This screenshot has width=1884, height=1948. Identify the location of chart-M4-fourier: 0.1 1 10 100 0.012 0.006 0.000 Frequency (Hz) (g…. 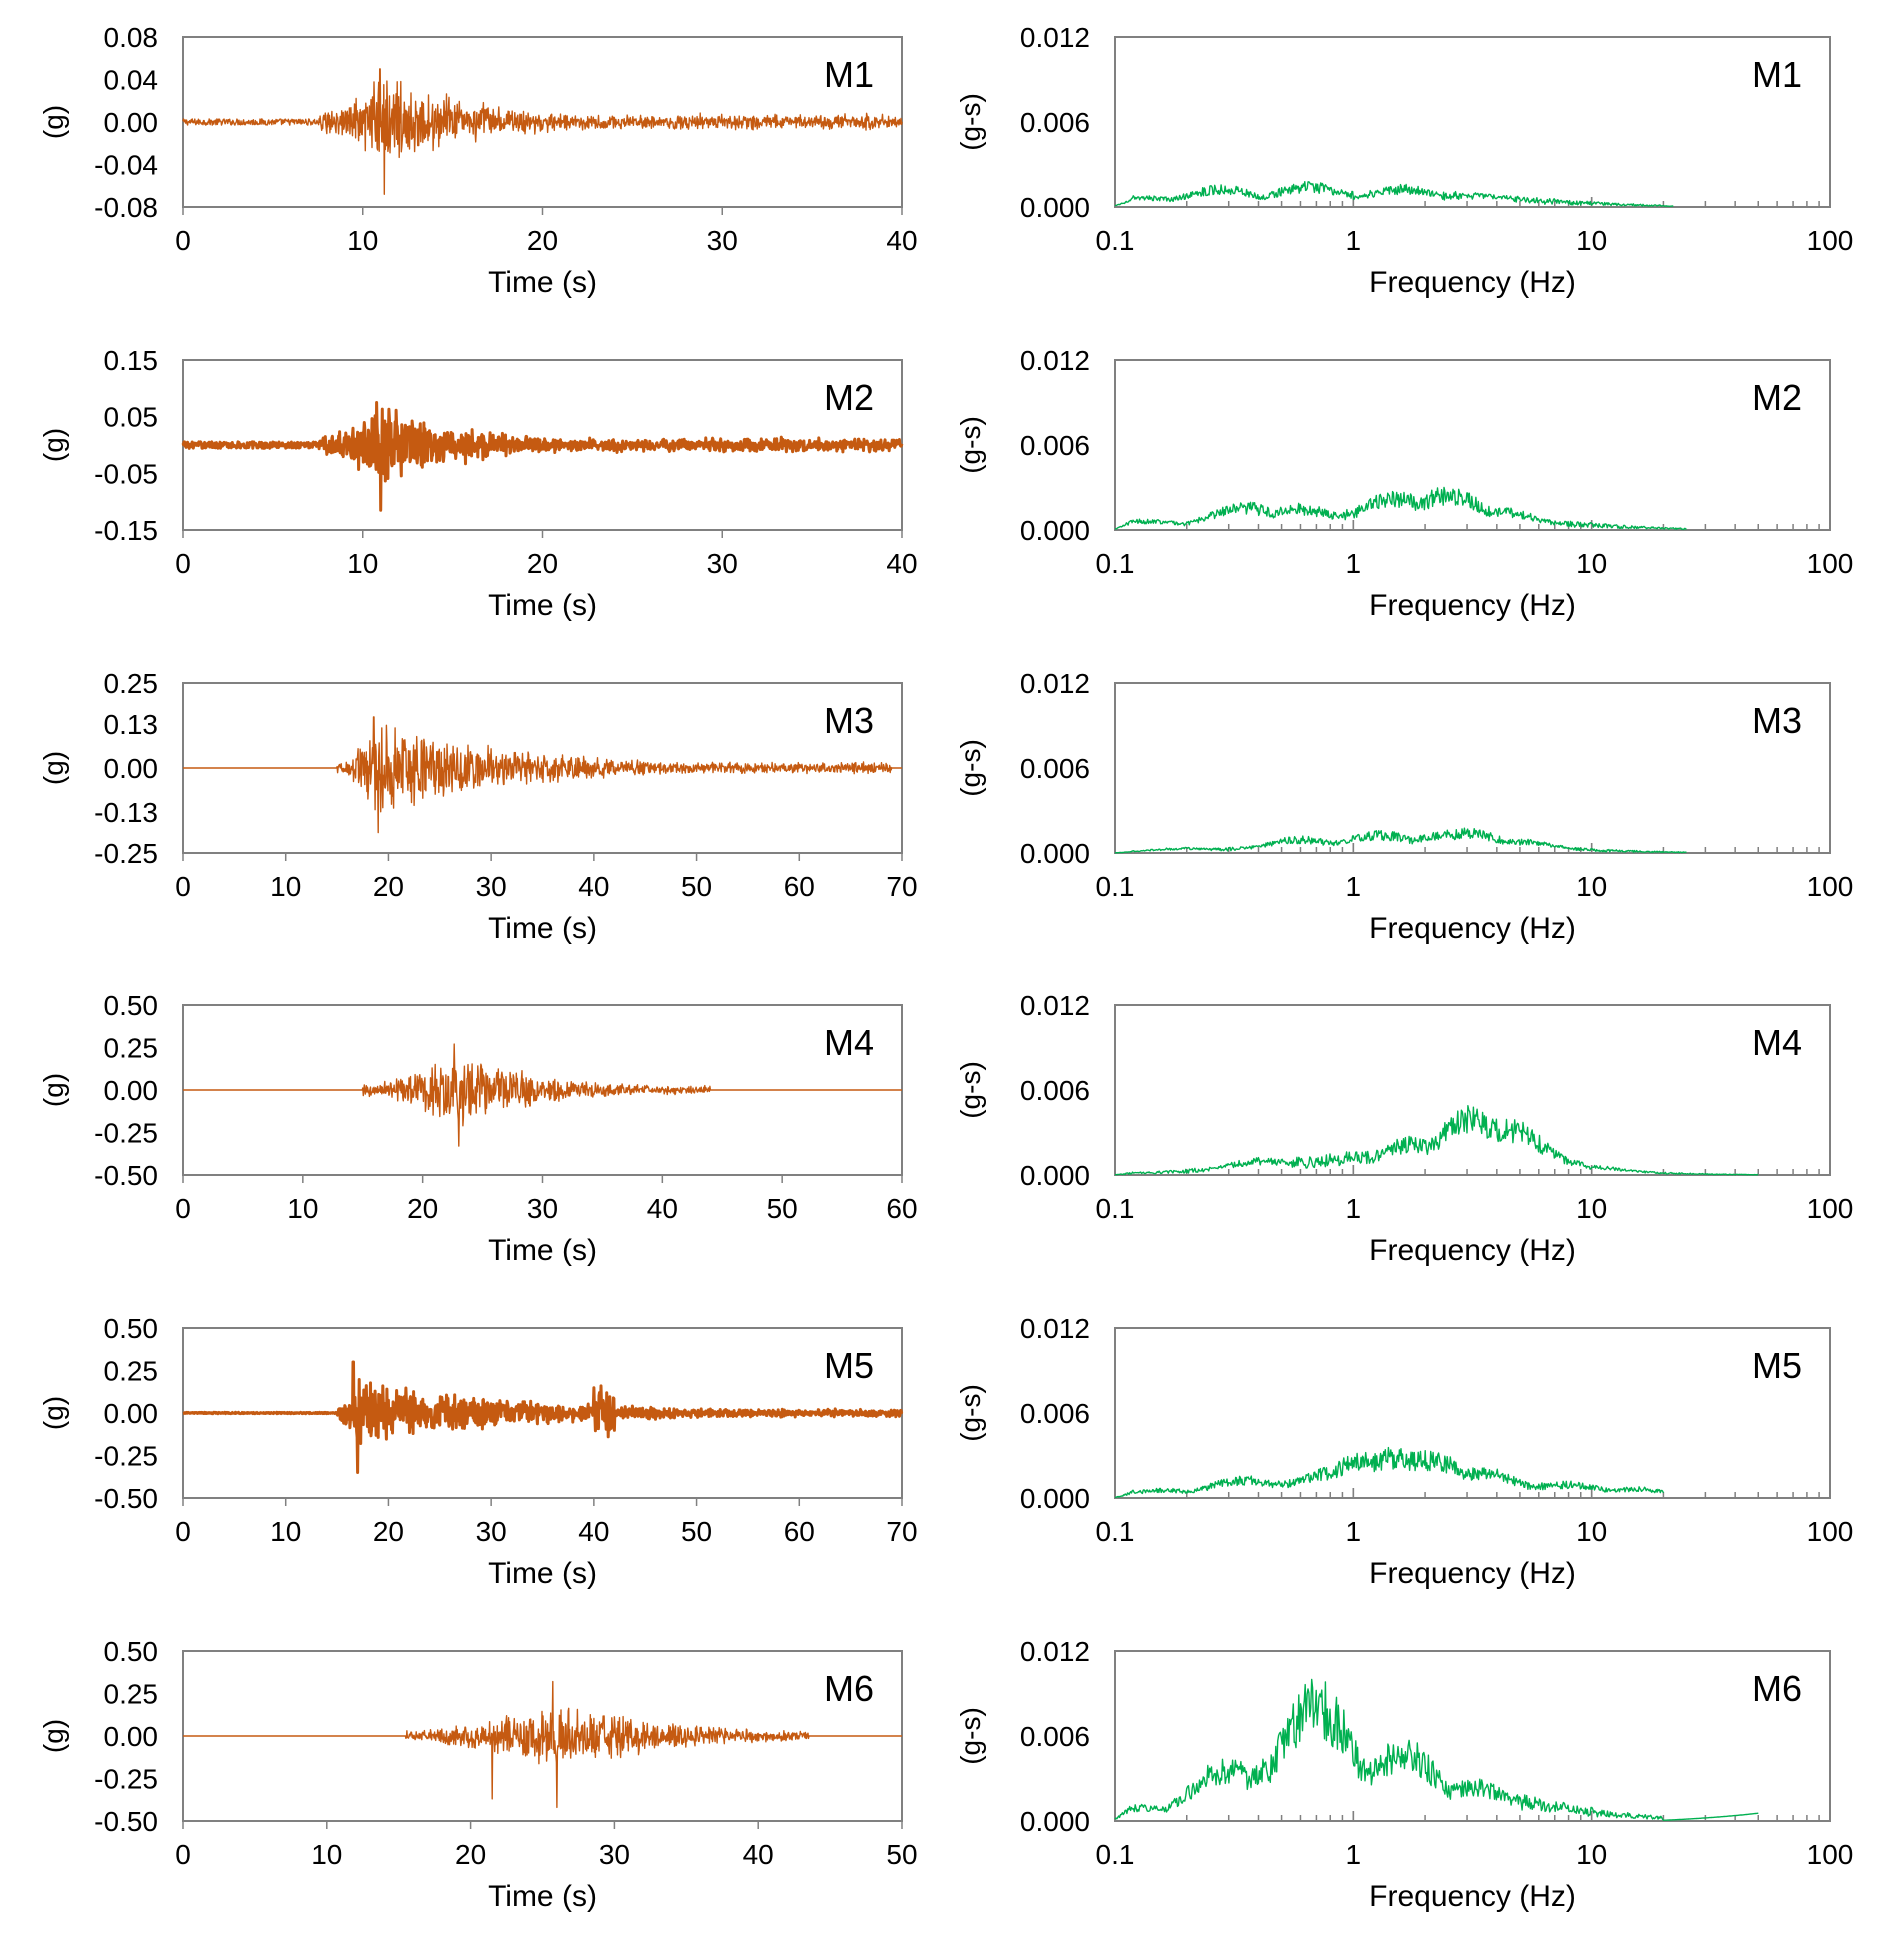
(1404, 1128).